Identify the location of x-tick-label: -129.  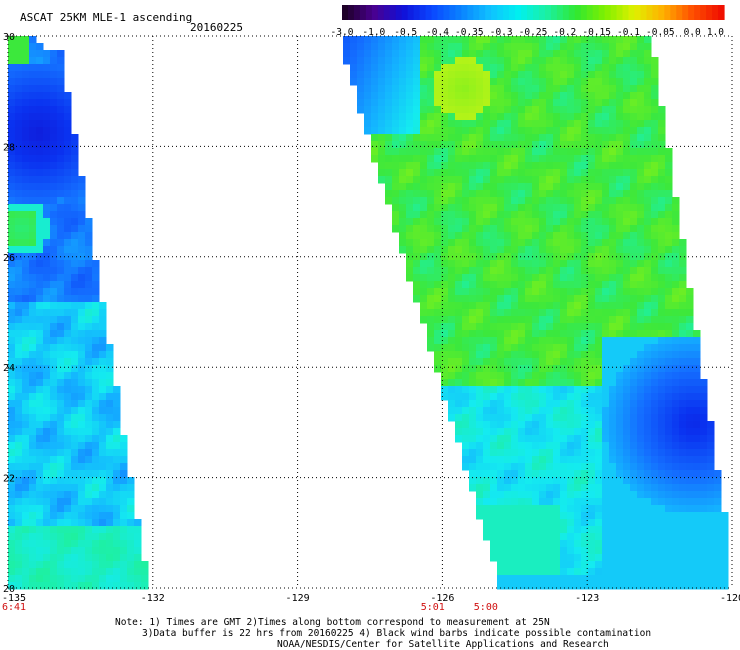
(298, 598).